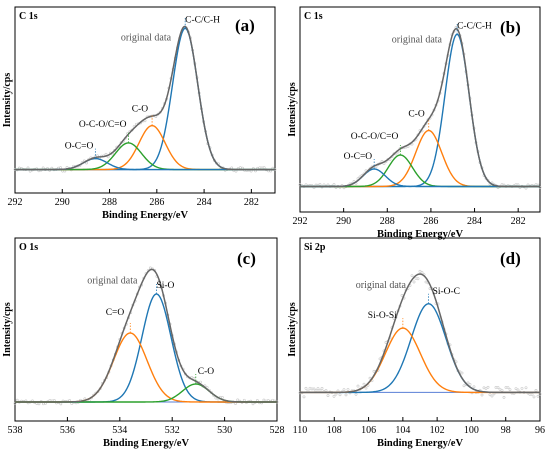  Describe the element at coordinates (246, 258) in the screenshot. I see `panel-letter: (c)` at that location.